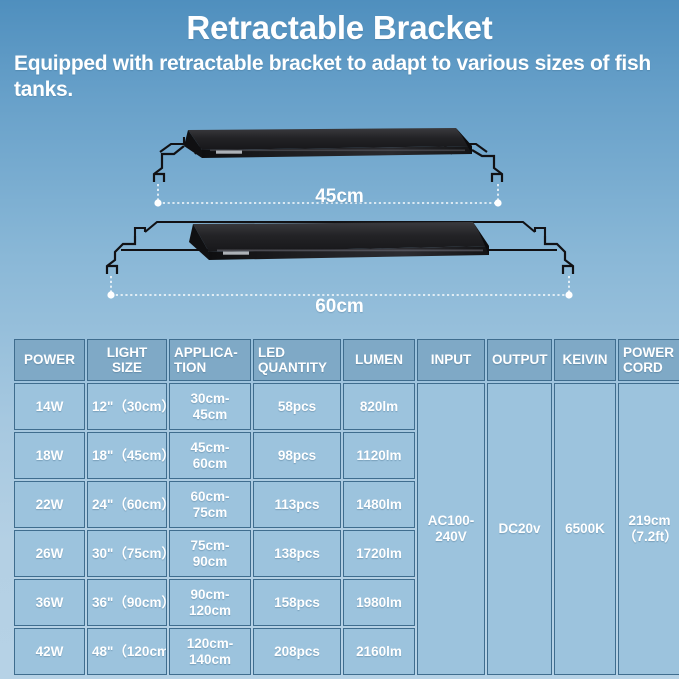 Image resolution: width=679 pixels, height=679 pixels. I want to click on table-row: 42W 48"（120cm） 120cm-140cm 208pcs 2160lm, so click(346, 651).